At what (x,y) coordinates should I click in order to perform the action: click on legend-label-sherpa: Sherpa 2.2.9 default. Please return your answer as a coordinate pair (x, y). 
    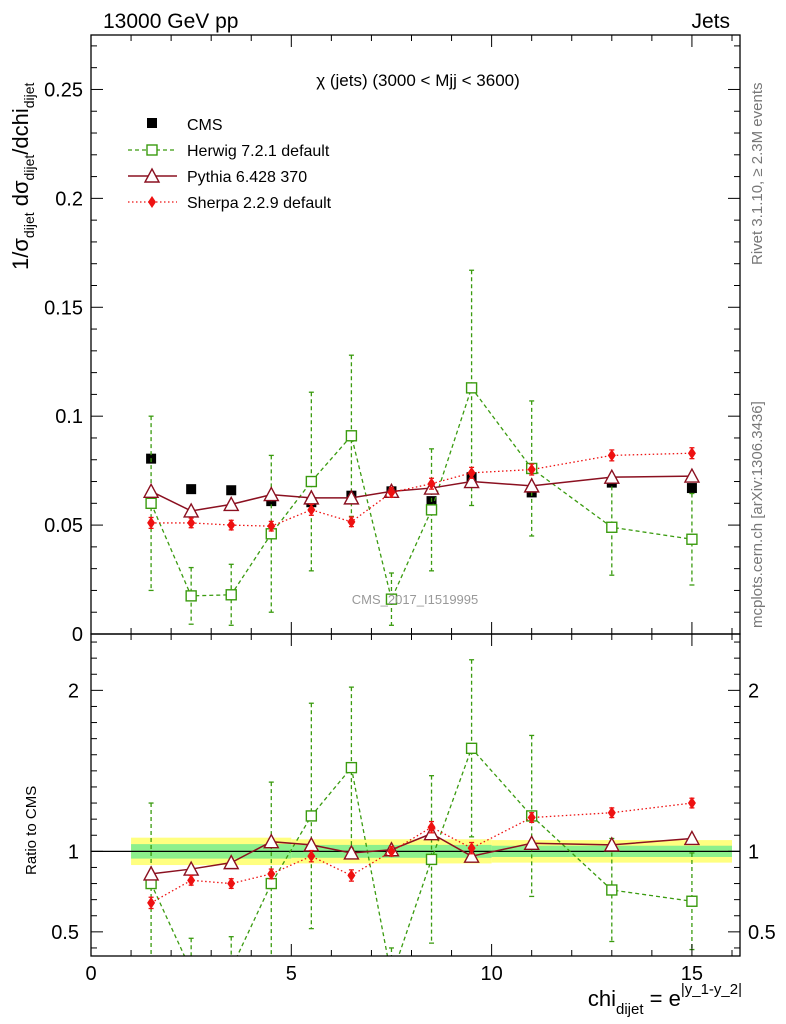
    Looking at the image, I should click on (259, 203).